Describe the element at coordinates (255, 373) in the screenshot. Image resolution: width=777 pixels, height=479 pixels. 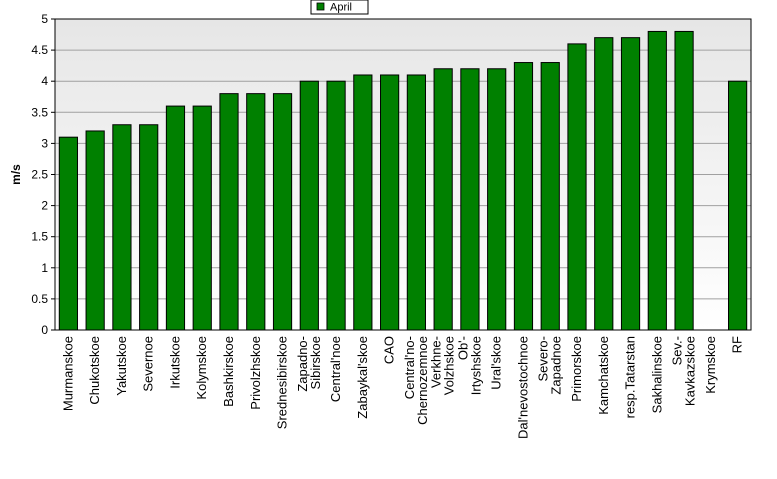
I see `x-tick-label: Privolzhskoe` at that location.